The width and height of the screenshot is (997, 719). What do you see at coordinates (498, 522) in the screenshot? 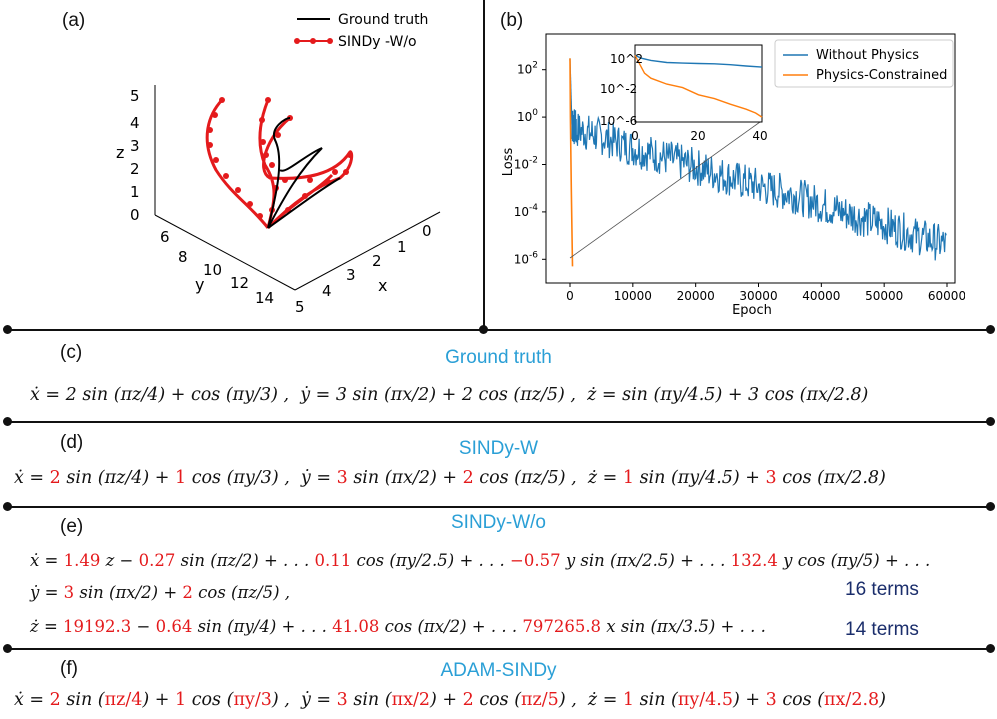
I see `sindy-wo-title: SINDy-W/o` at bounding box center [498, 522].